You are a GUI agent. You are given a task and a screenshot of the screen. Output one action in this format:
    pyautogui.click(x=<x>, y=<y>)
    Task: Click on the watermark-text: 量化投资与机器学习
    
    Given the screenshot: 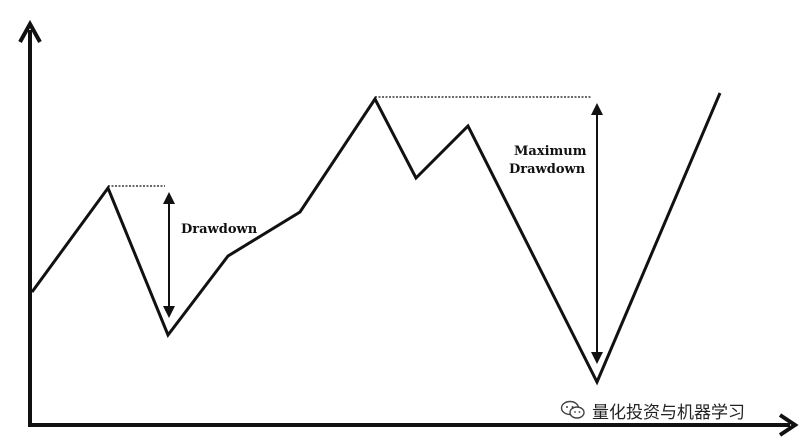 What is the action you would take?
    pyautogui.click(x=668, y=412)
    